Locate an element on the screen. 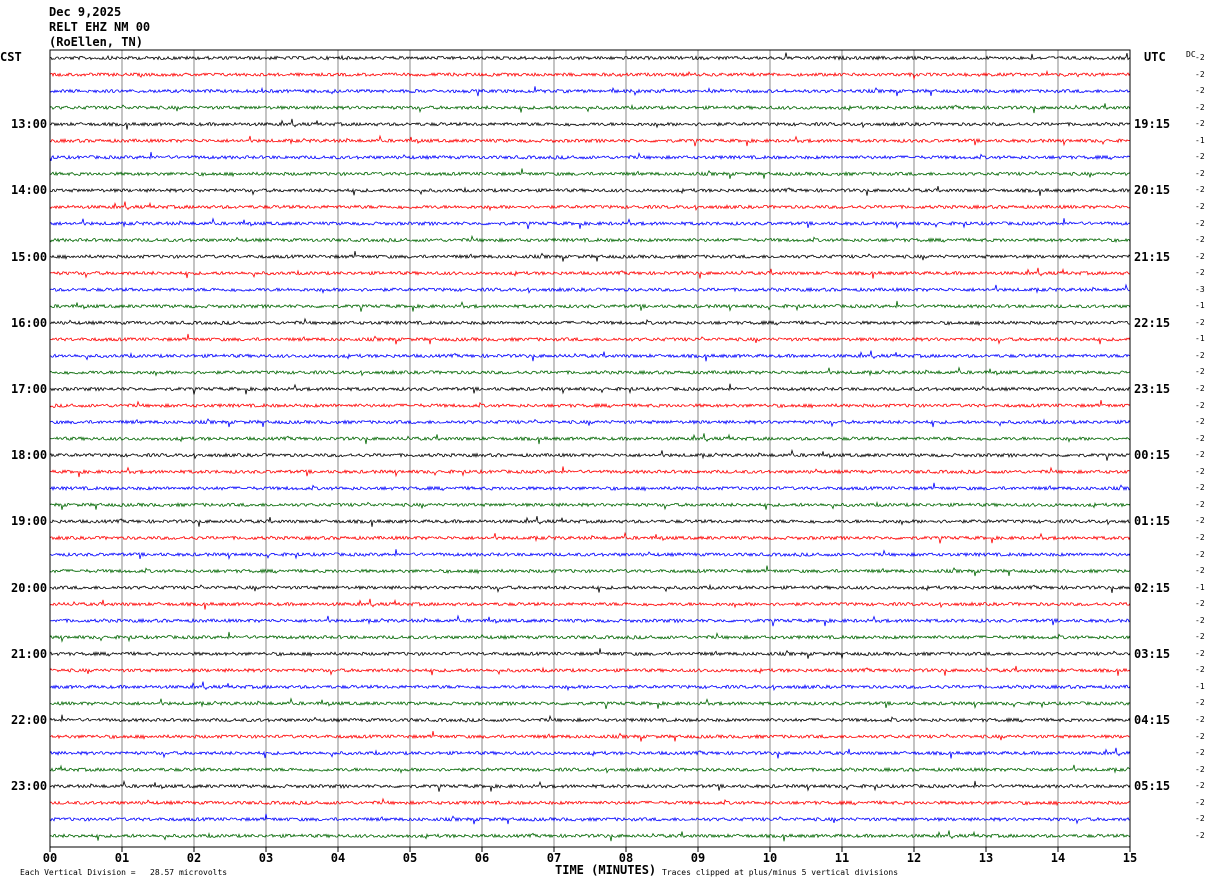  right-timezone-label: UTC is located at coordinates (1155, 57).